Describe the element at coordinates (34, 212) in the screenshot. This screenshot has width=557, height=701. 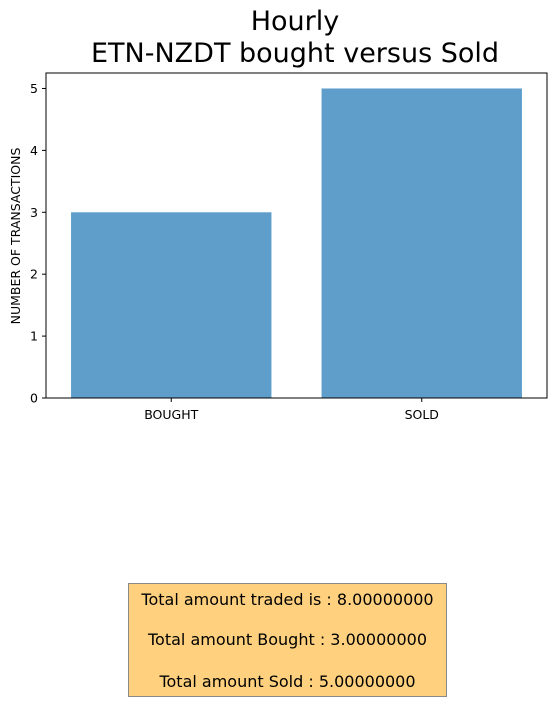
I see `y-tick-label: 3` at that location.